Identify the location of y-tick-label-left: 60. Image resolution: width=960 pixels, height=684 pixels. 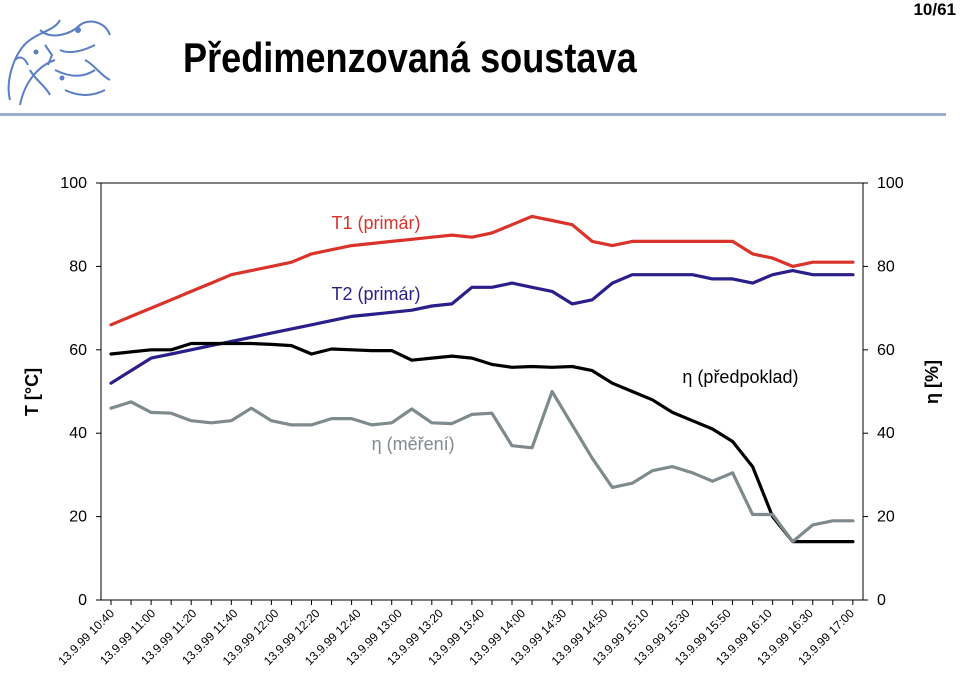
(78, 350).